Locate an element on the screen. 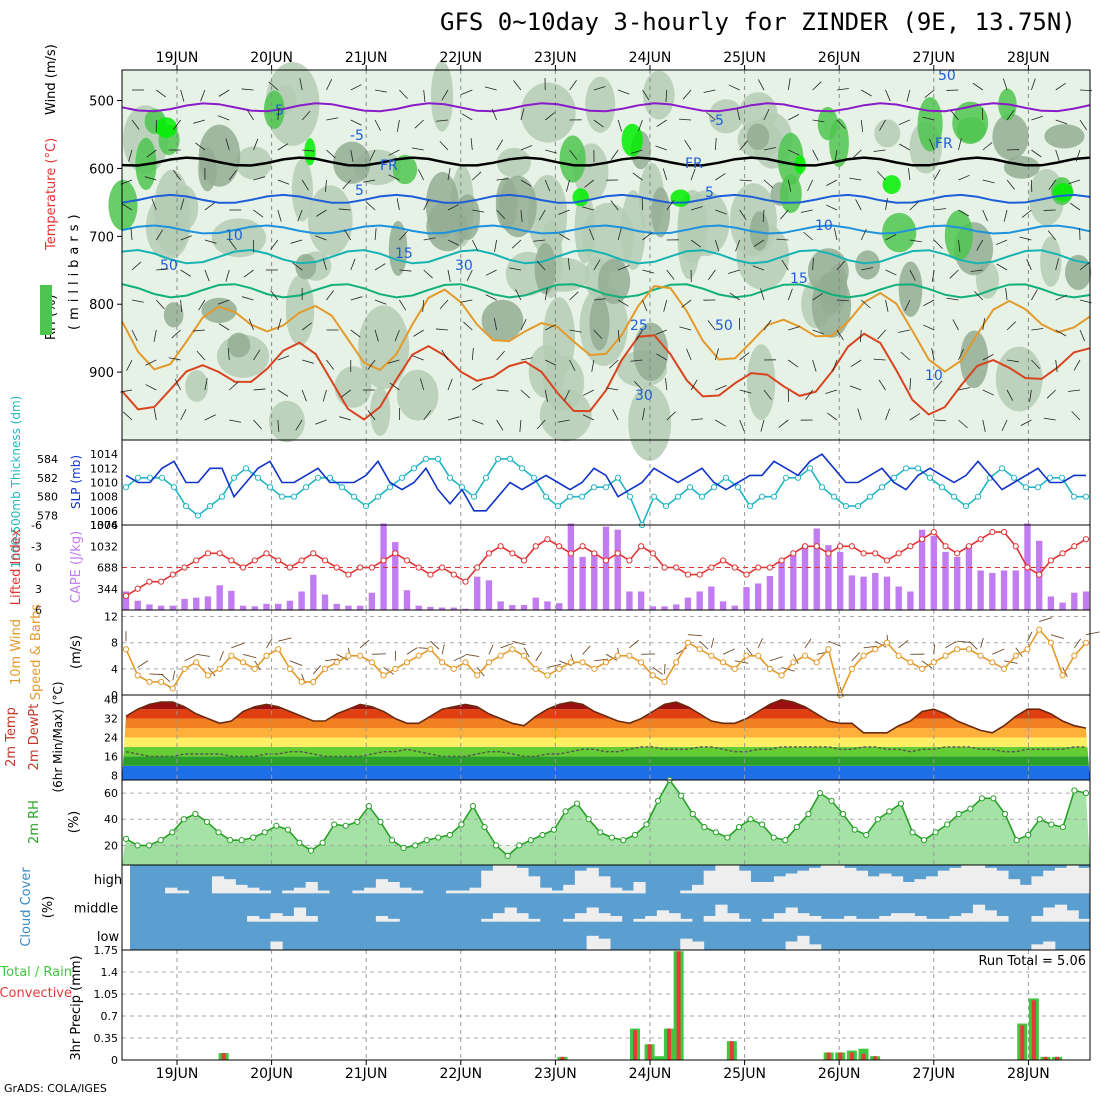 This screenshot has height=1100, width=1100. precip-tick-label: 1.05 is located at coordinates (106, 994).